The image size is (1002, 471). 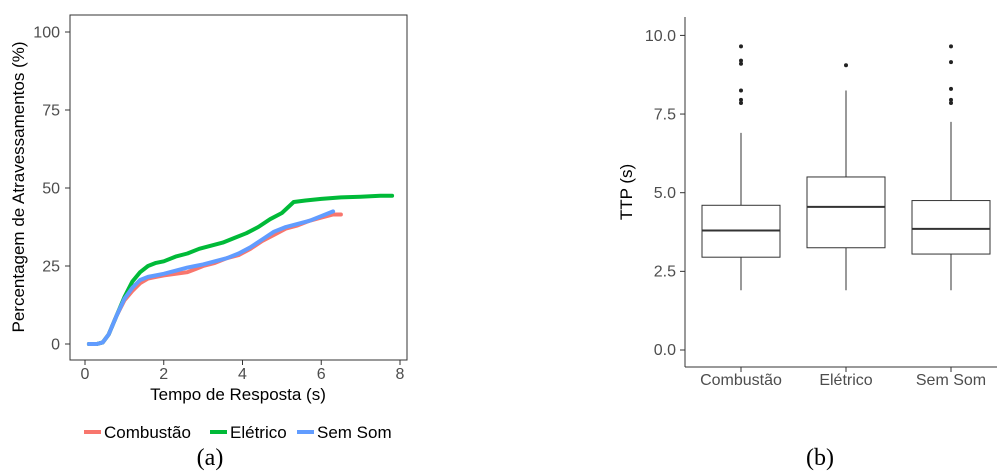 What do you see at coordinates (665, 193) in the screenshot?
I see `box-y-tick-label: 5.0` at bounding box center [665, 193].